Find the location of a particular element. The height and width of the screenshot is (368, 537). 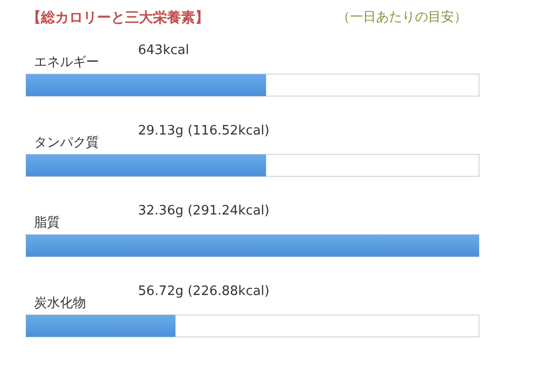

y-tick-label: タンパク質 is located at coordinates (66, 142).